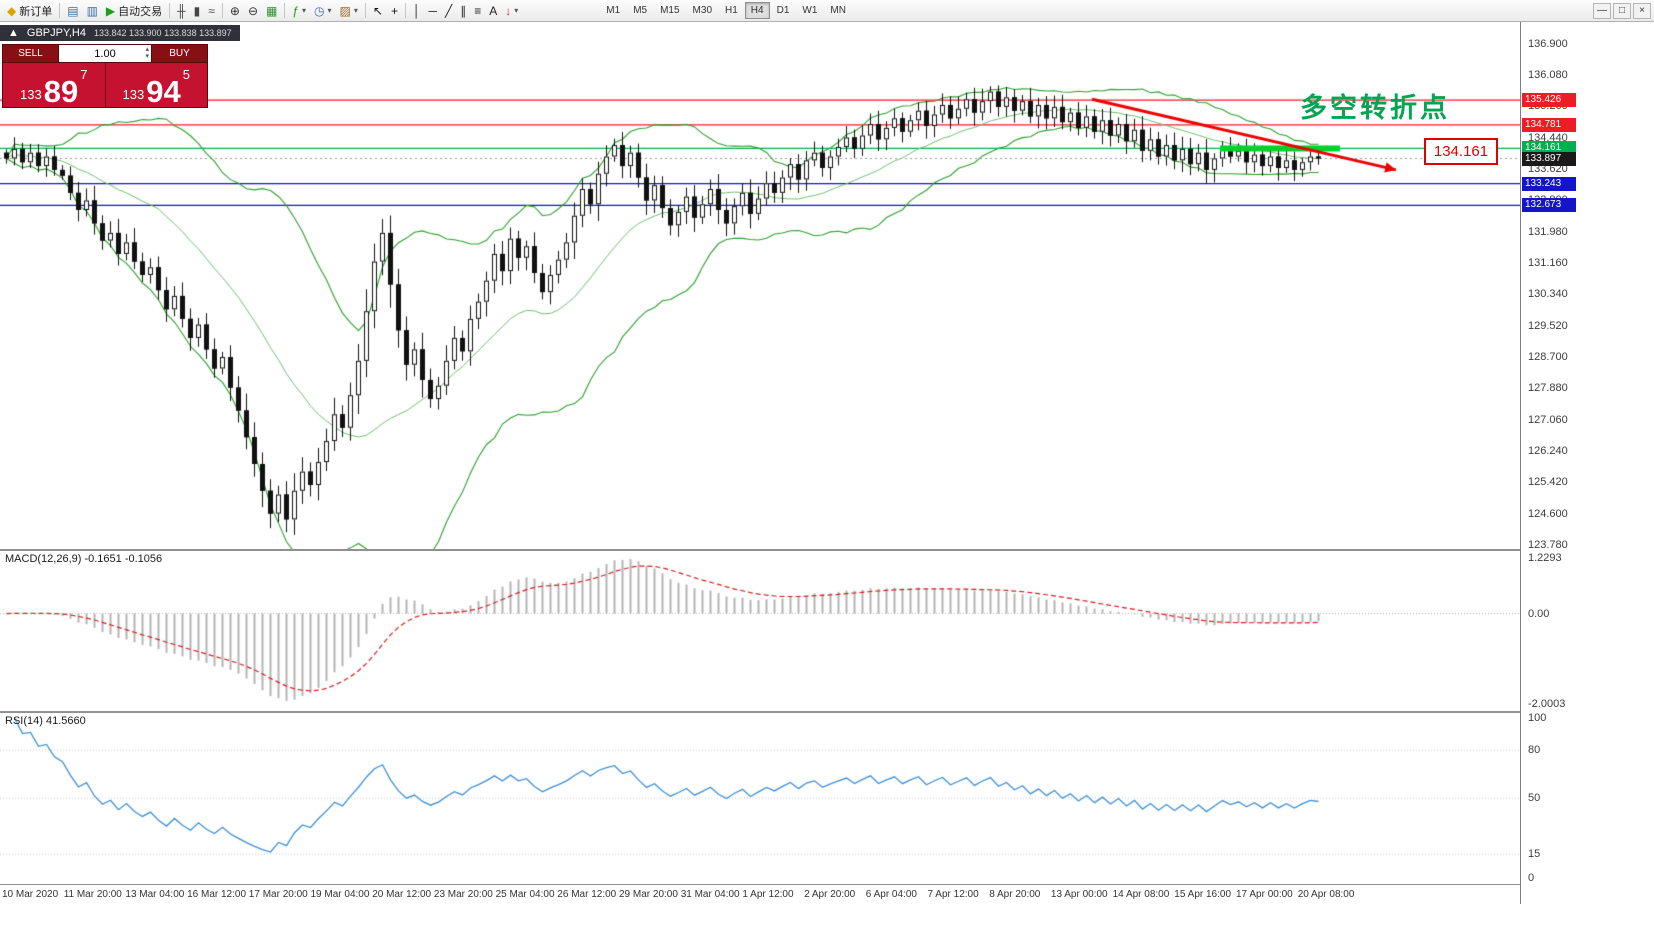 The image size is (1654, 948). Describe the element at coordinates (1549, 183) in the screenshot. I see `price-tag: 133.243` at that location.